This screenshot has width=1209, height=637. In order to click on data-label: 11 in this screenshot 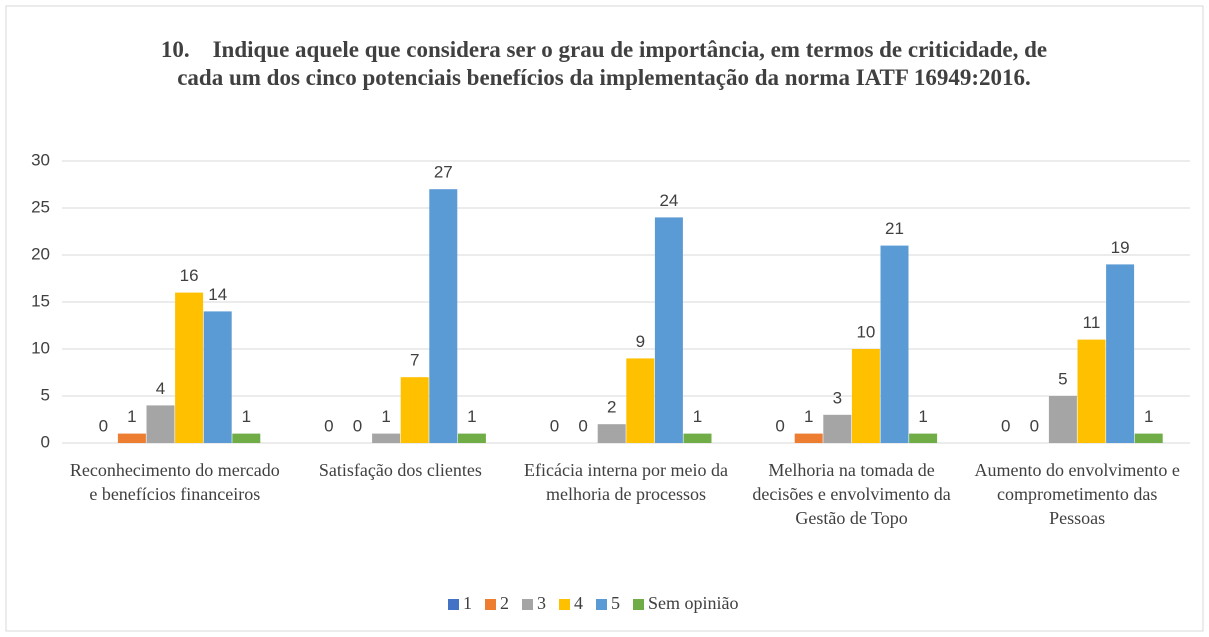, I will do `click(1092, 322)`.